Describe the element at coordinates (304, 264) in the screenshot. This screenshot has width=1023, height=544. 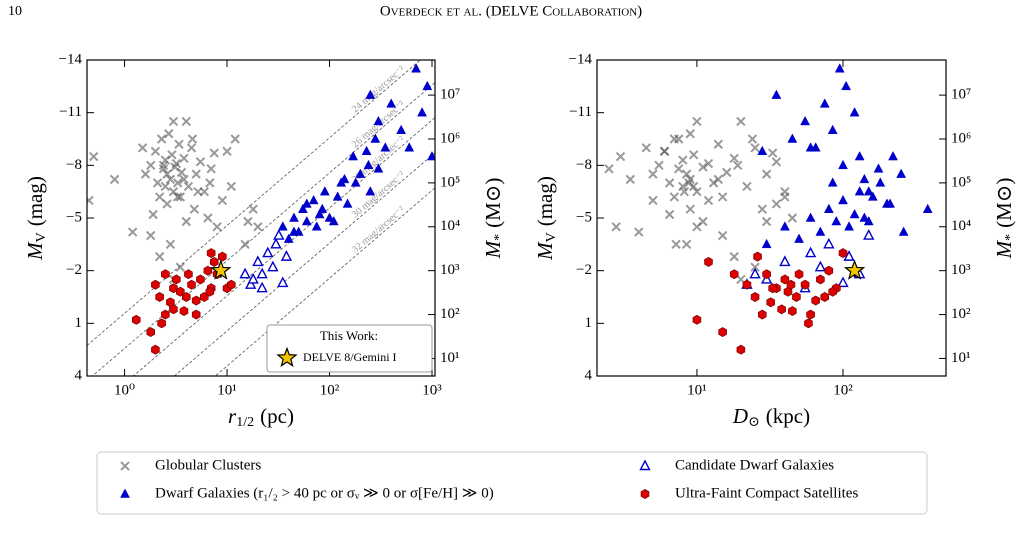
I see `sb-line` at that location.